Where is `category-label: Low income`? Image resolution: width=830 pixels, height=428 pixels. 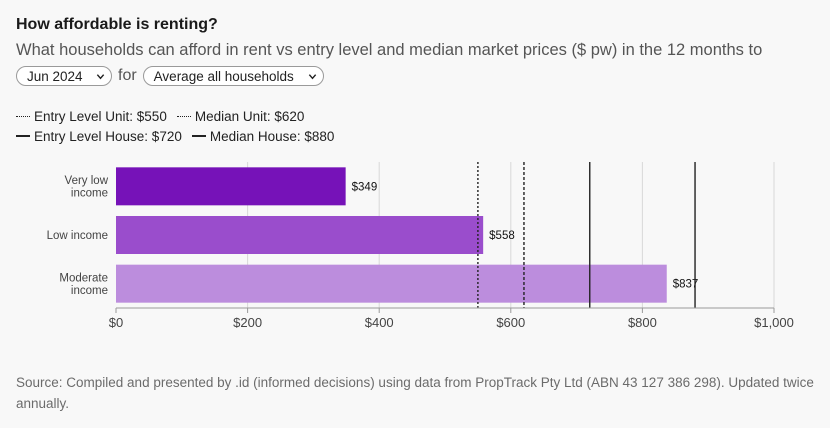
category-label: Low income is located at coordinates (77, 236).